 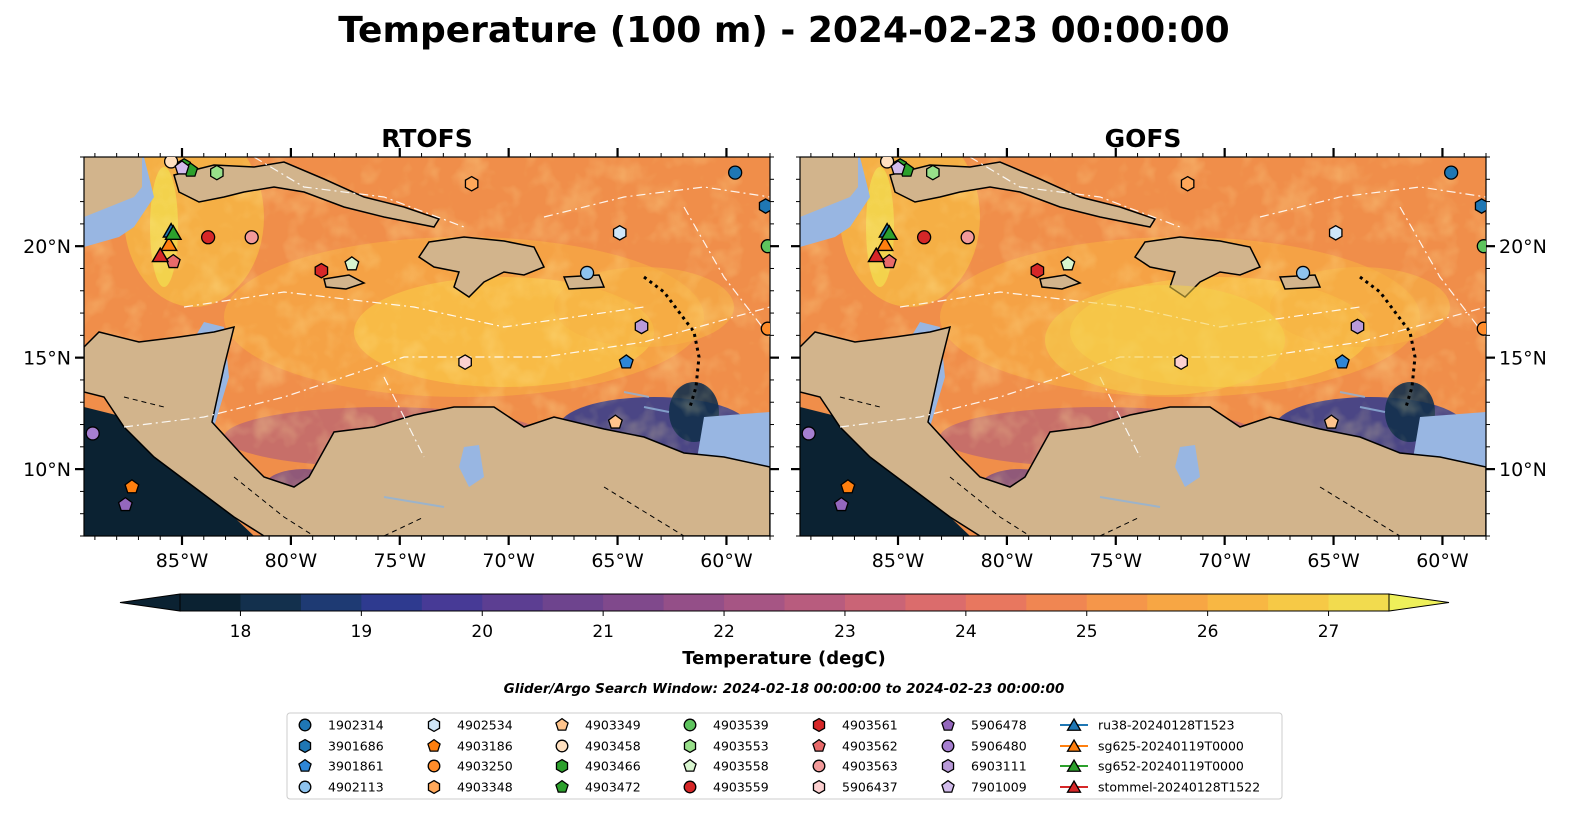 What do you see at coordinates (783, 658) in the screenshot?
I see `colorbar-label: Temperature (degC)` at bounding box center [783, 658].